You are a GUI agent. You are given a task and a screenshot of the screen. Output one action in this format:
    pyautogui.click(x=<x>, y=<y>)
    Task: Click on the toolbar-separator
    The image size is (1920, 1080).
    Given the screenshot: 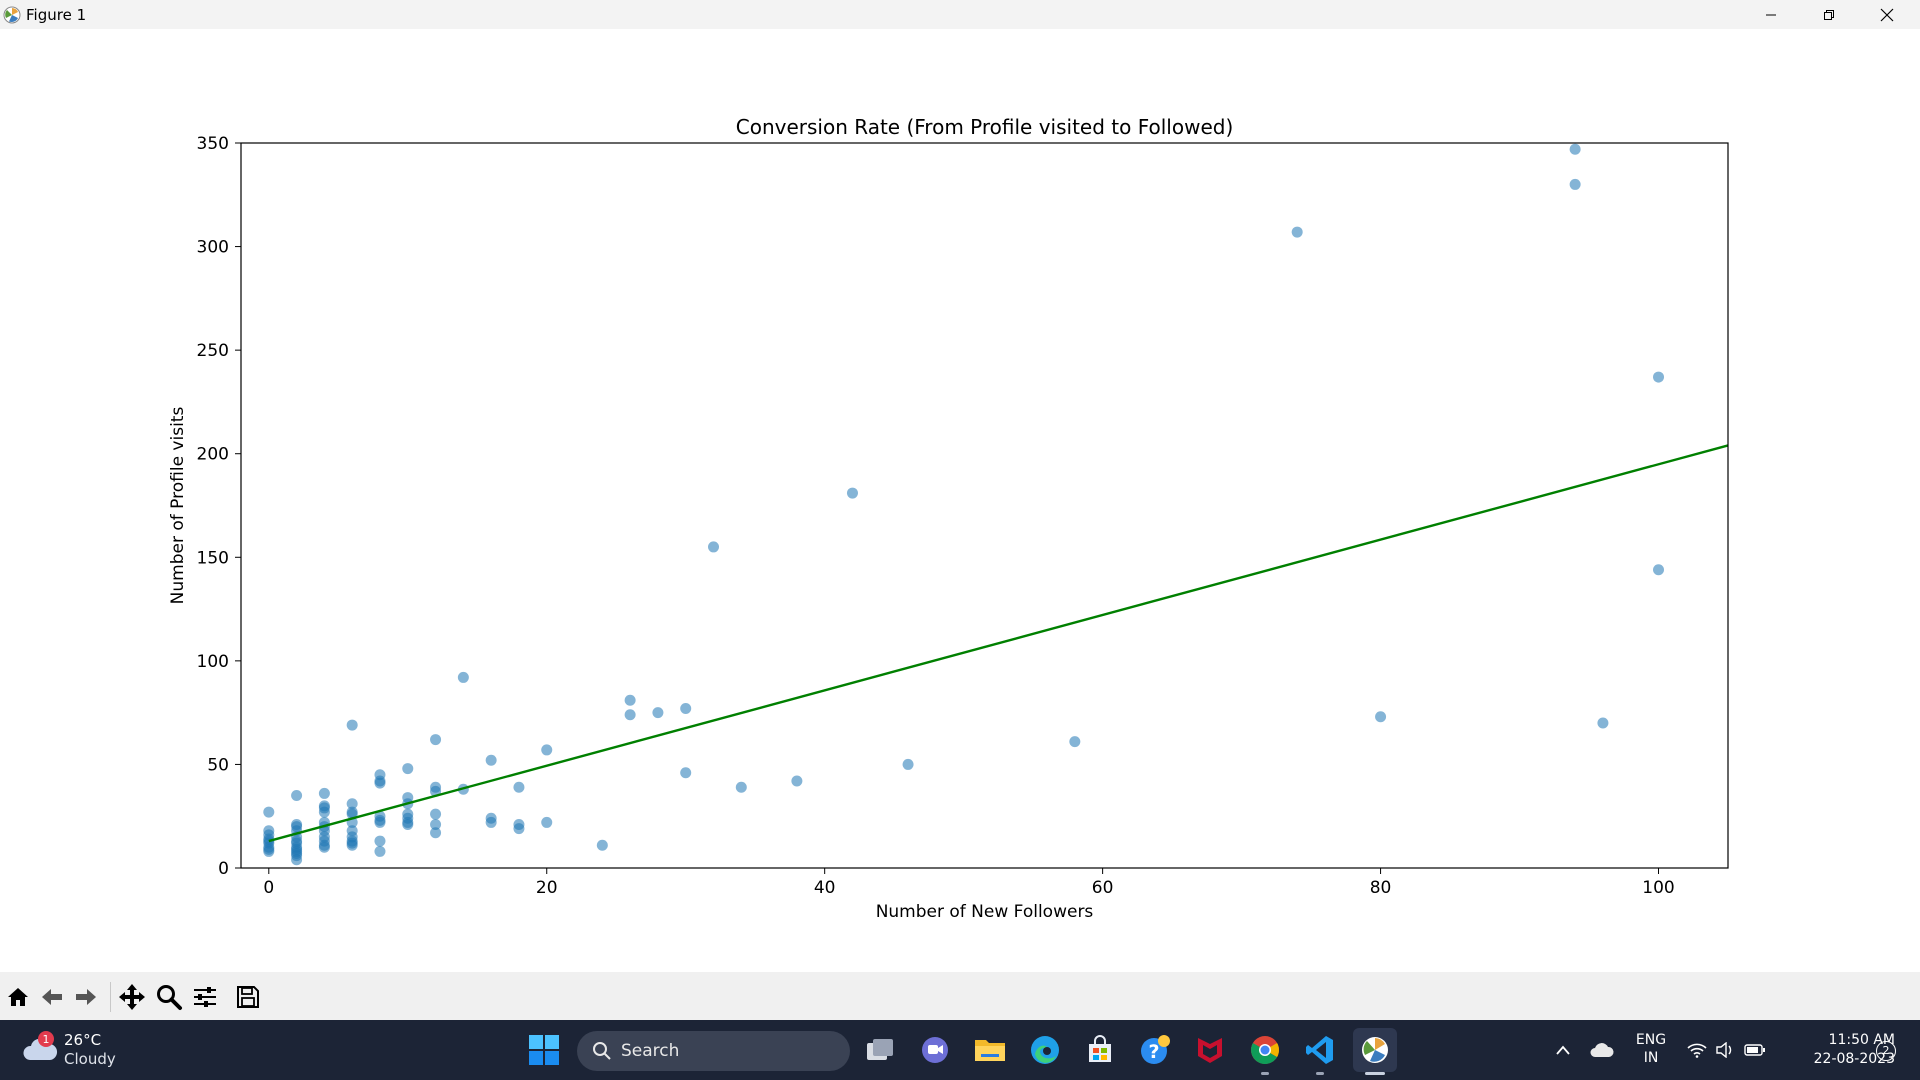 What is the action you would take?
    pyautogui.click(x=110, y=997)
    